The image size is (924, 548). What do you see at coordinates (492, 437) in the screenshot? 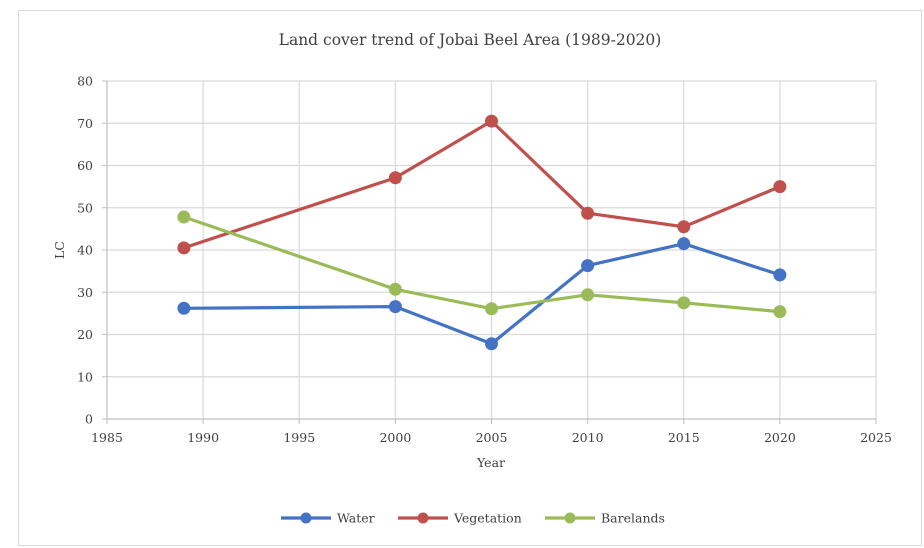
I see `x-tick-label: 2005` at bounding box center [492, 437].